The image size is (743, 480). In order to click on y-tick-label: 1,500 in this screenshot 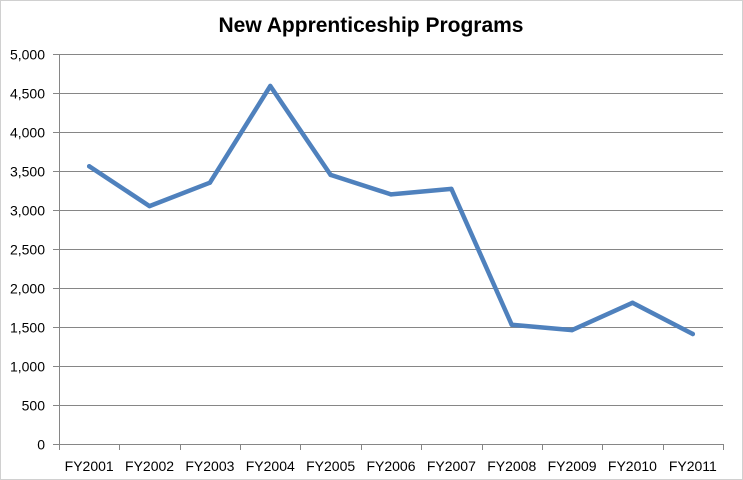, I will do `click(27, 328)`.